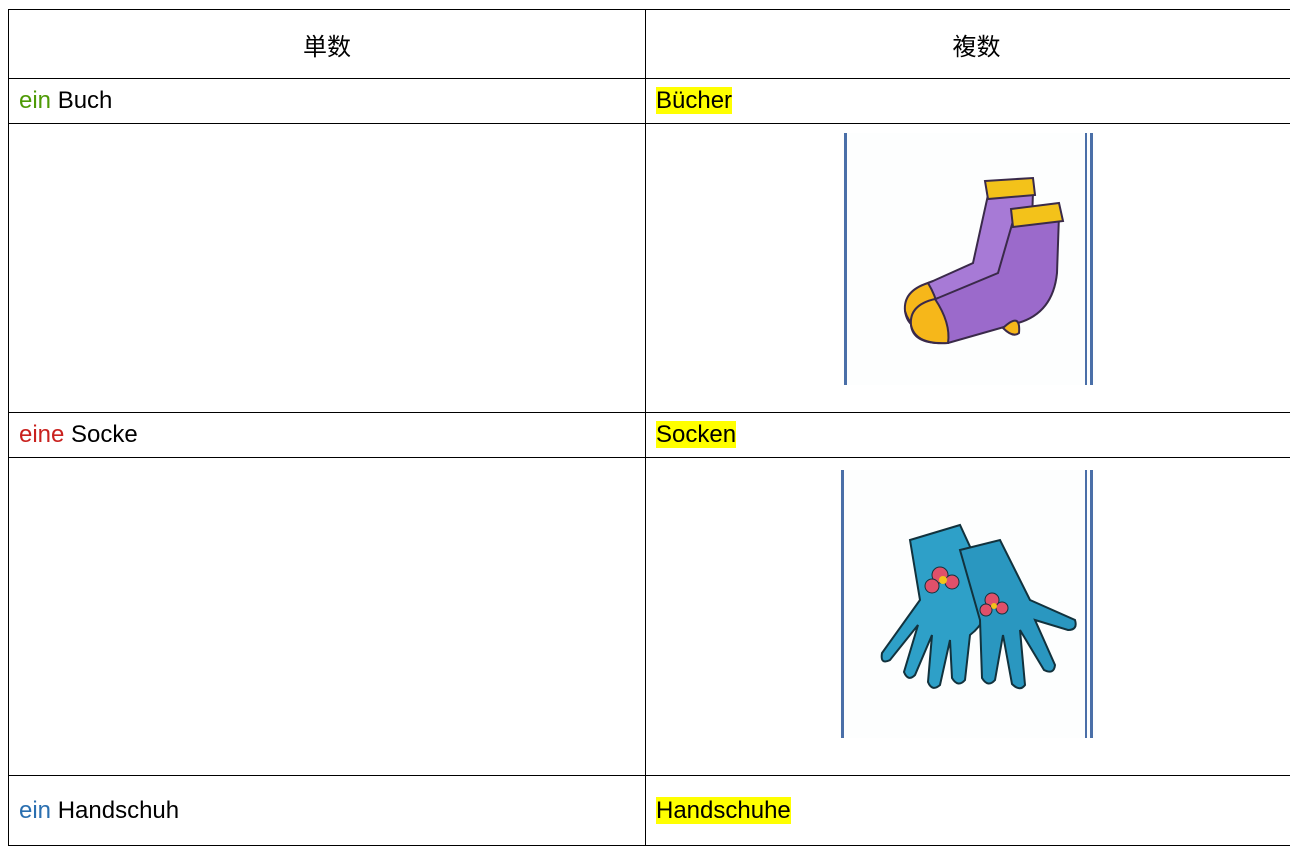 Image resolution: width=1290 pixels, height=846 pixels. What do you see at coordinates (969, 259) in the screenshot?
I see `socks-image` at bounding box center [969, 259].